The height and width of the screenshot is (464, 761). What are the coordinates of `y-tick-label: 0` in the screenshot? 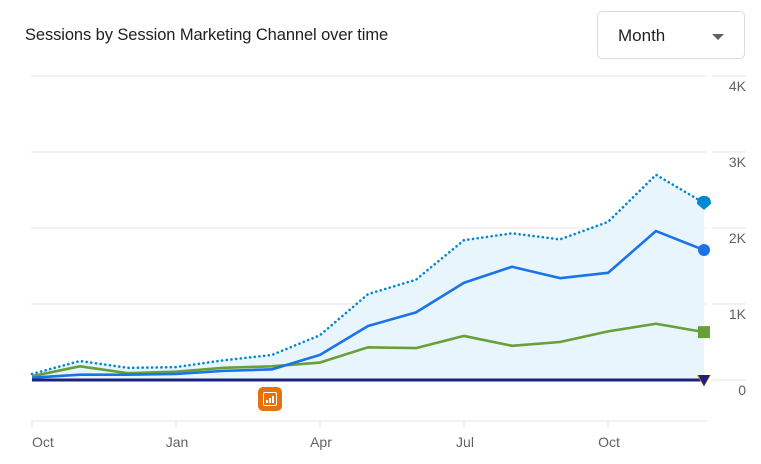 It's located at (742, 390).